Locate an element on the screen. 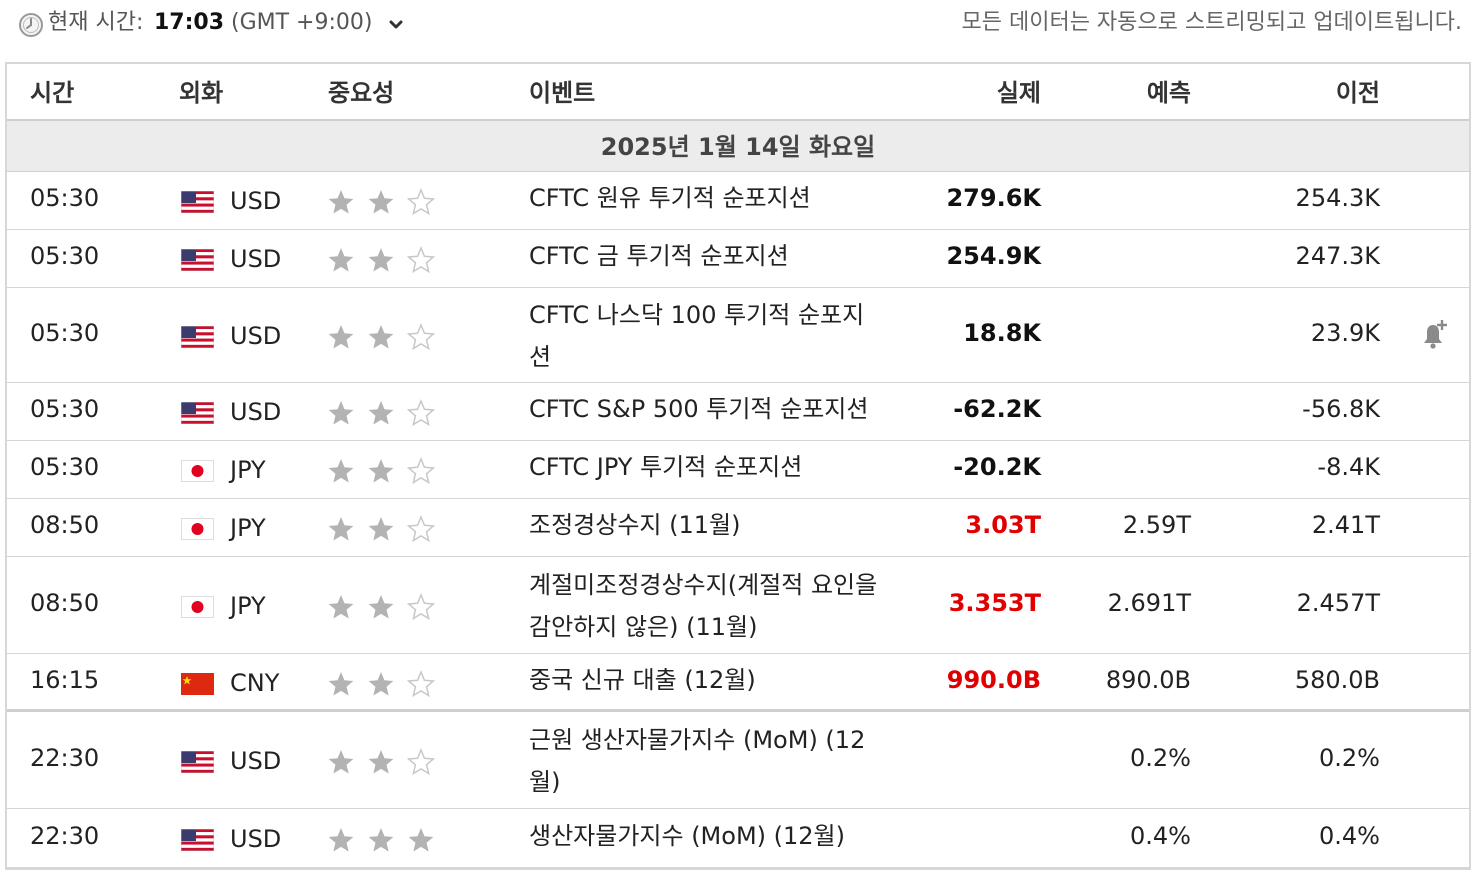 The image size is (1476, 881). event-name: 생산자물가지수 (MoM) (12월) is located at coordinates (687, 835).